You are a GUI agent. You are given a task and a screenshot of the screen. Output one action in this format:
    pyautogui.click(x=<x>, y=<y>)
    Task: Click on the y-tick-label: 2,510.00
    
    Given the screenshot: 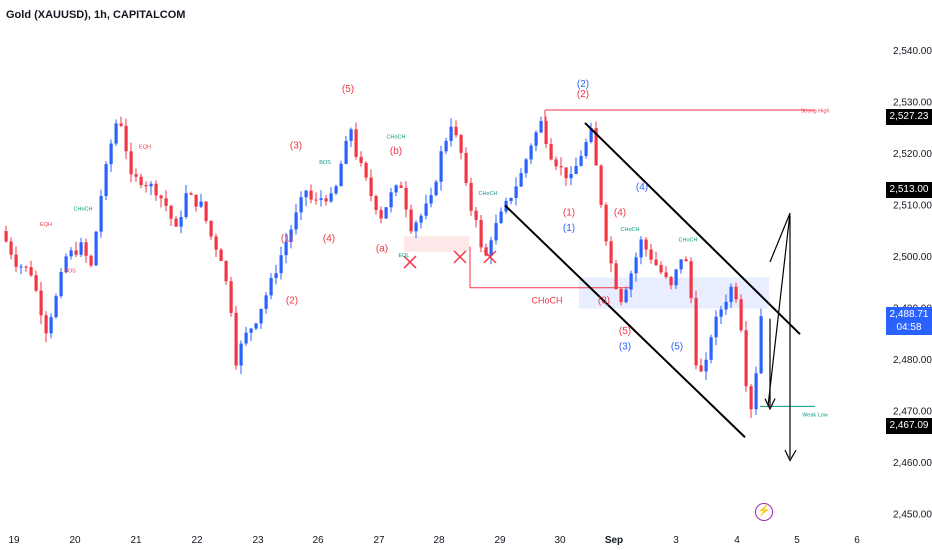 What is the action you would take?
    pyautogui.click(x=912, y=205)
    